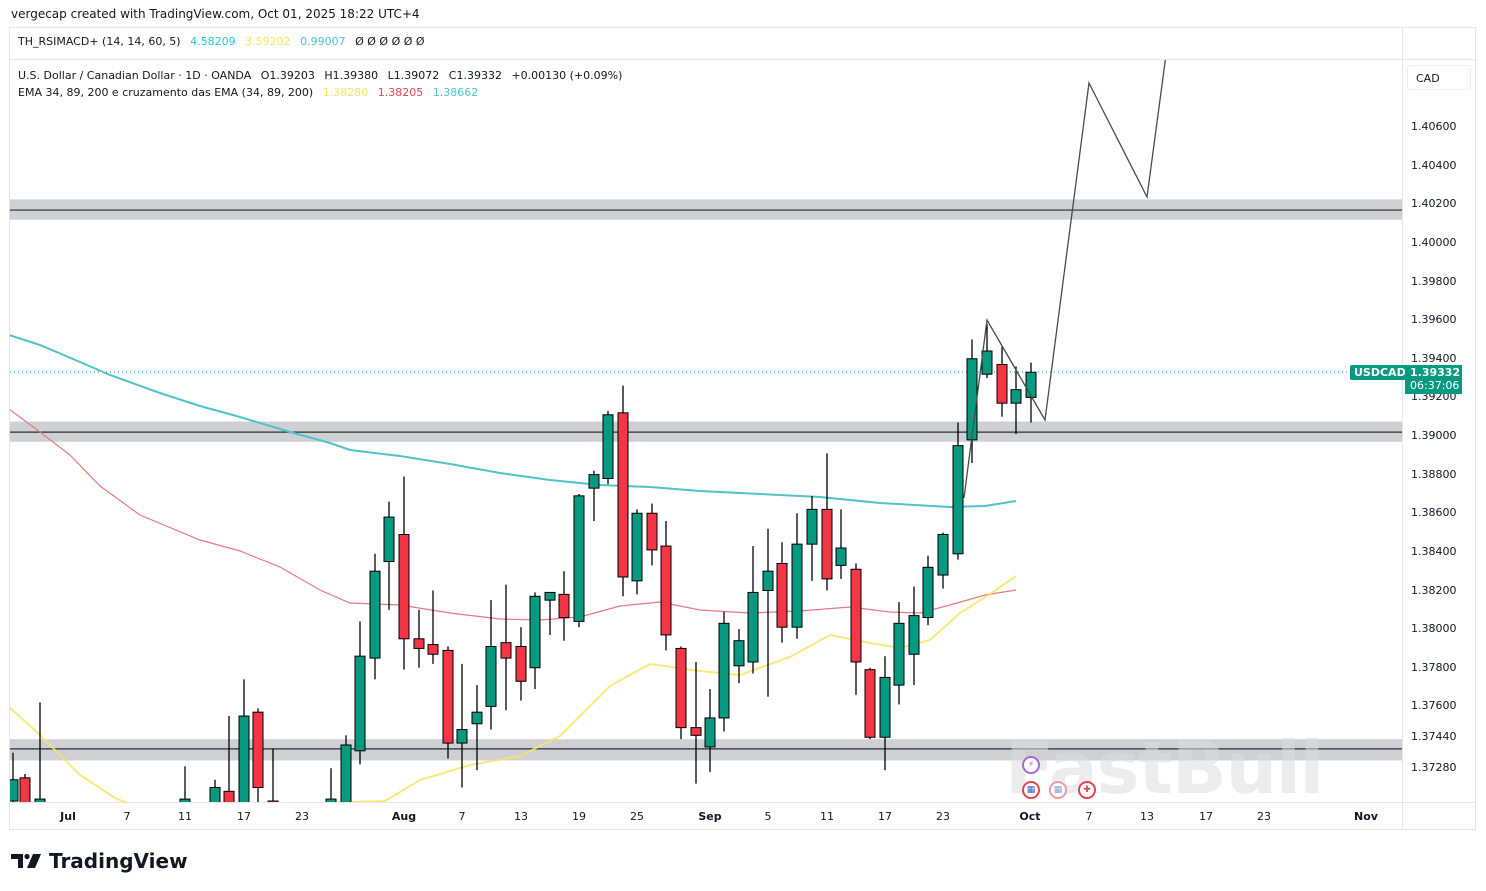 This screenshot has height=891, width=1486. I want to click on price-label: 1.39000, so click(1434, 435).